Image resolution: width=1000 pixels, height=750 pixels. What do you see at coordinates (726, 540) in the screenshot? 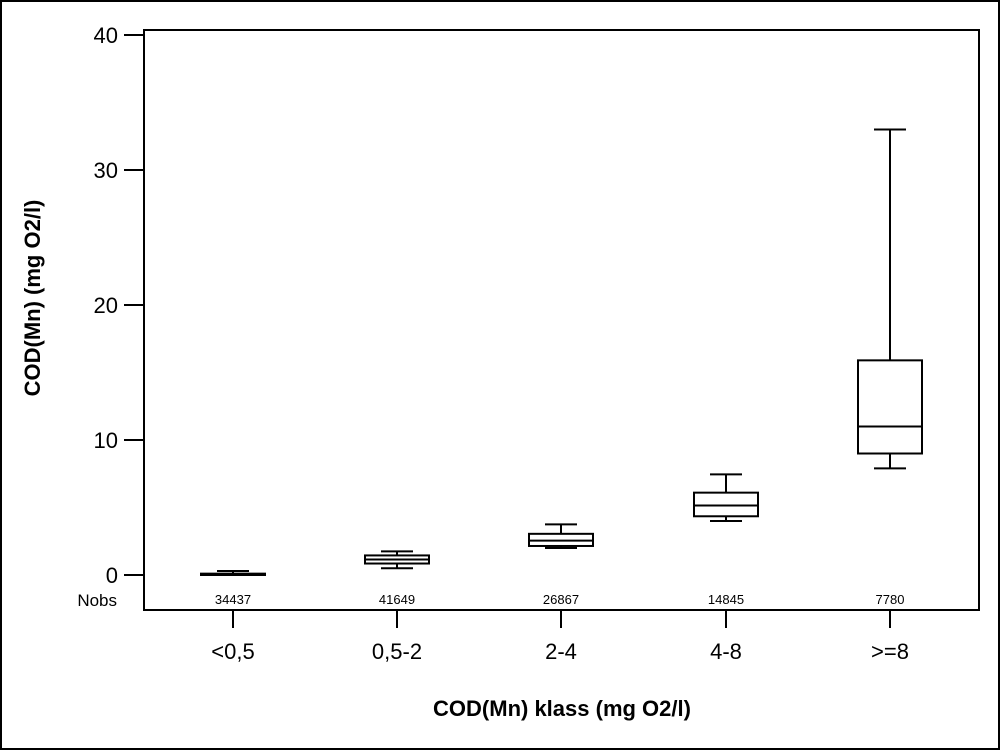
I see `box-4: 14845` at bounding box center [726, 540].